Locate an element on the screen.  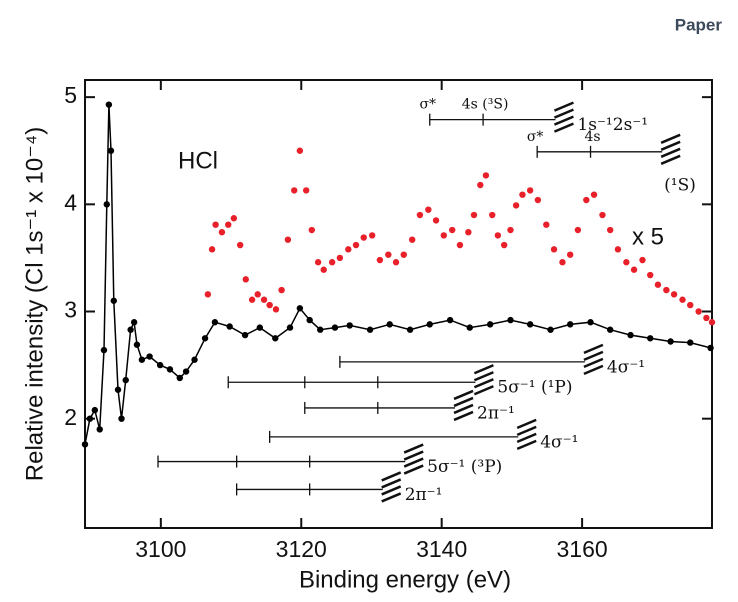
annotation: x 5 is located at coordinates (648, 236).